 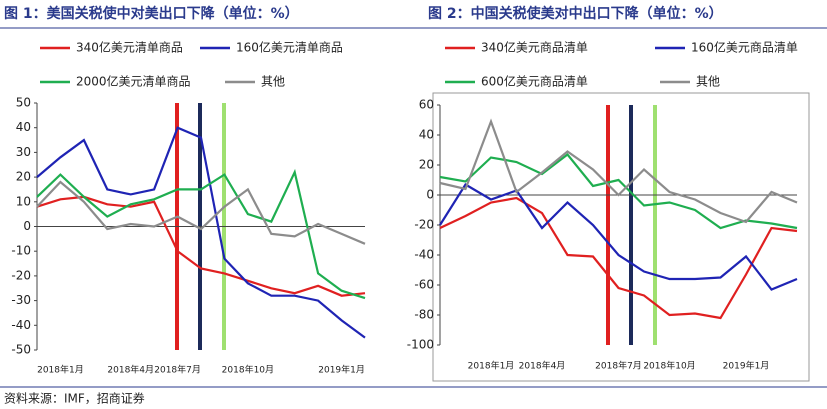 What do you see at coordinates (420, 345) in the screenshot?
I see `y-tick-label: -100` at bounding box center [420, 345].